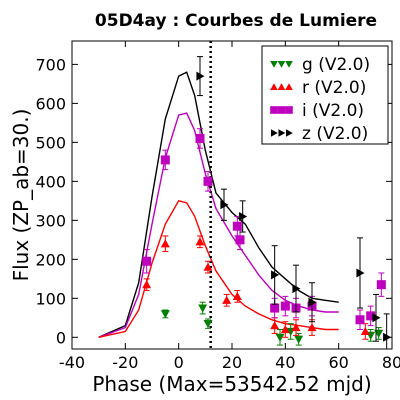 The width and height of the screenshot is (400, 400). Describe the element at coordinates (125, 362) in the screenshot. I see `x-tick-label: -20` at that location.